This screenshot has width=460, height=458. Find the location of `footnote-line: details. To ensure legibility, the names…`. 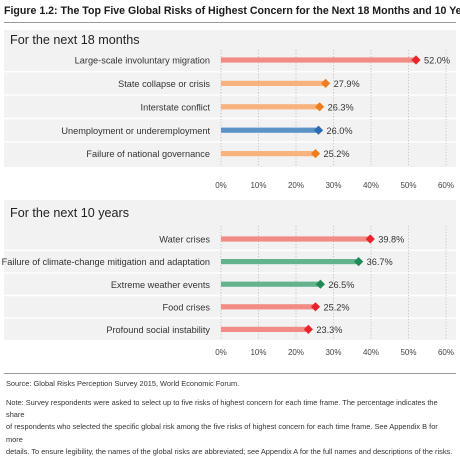

footnote-line: details. To ensure legibility, the names… is located at coordinates (229, 451).